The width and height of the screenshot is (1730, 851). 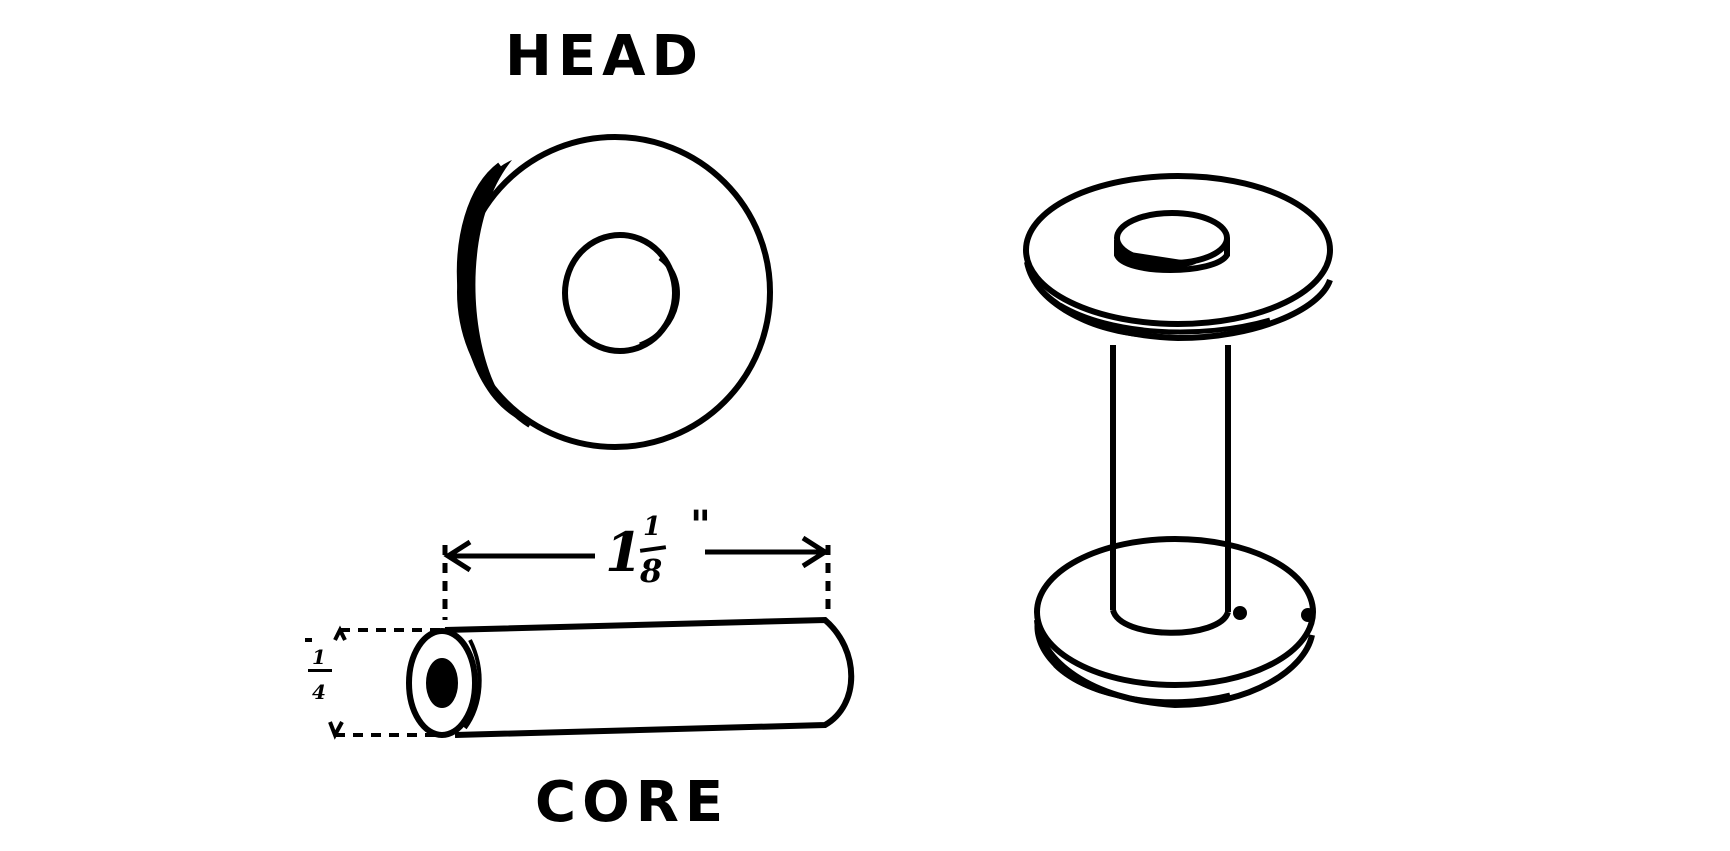 What do you see at coordinates (1170, 622) in the screenshot?
I see `shaft-bottom` at bounding box center [1170, 622].